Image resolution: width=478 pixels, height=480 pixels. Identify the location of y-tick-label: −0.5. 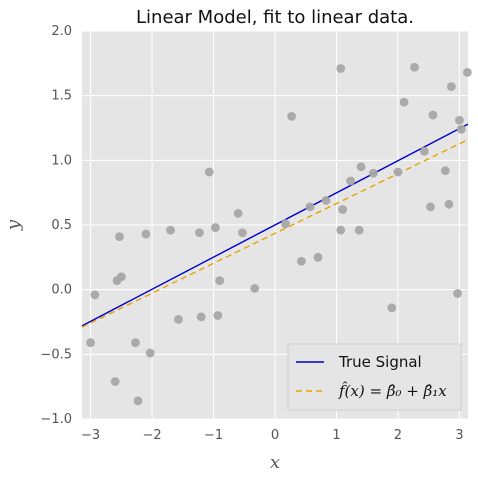
(56, 354).